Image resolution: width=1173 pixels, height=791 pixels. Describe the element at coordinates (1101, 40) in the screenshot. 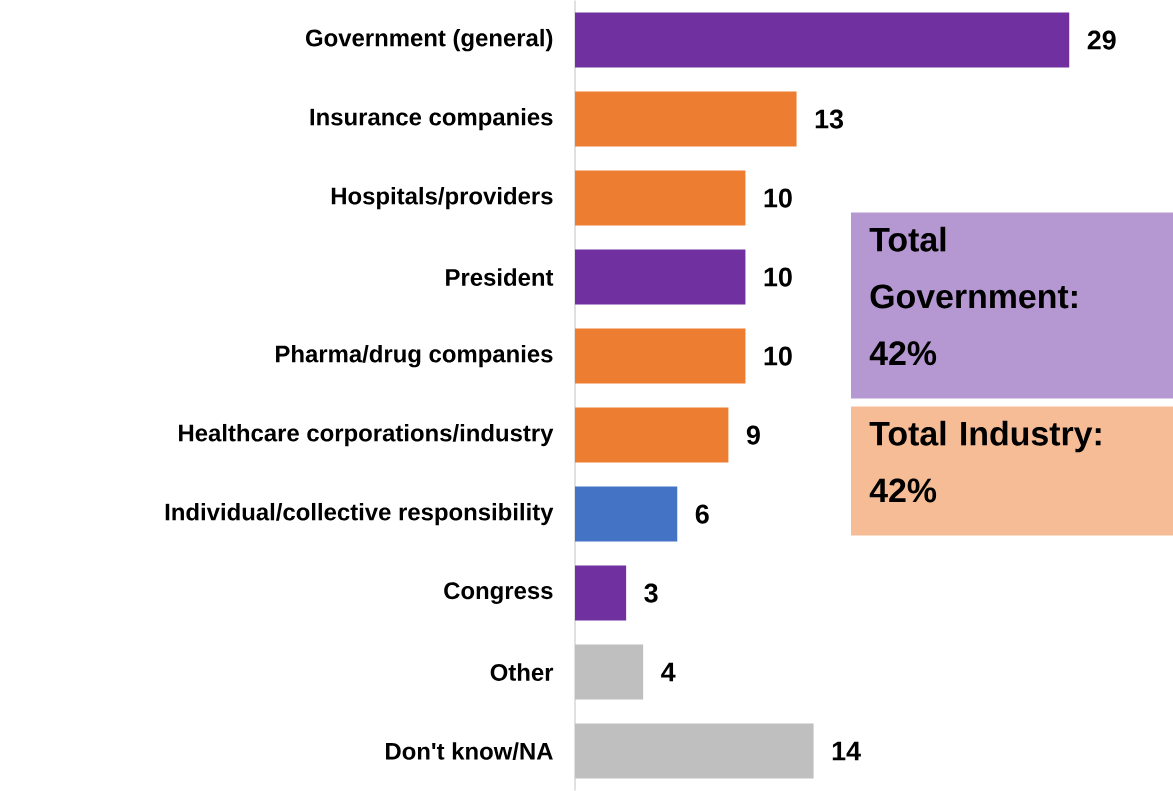

I see `data-label: 29` at that location.